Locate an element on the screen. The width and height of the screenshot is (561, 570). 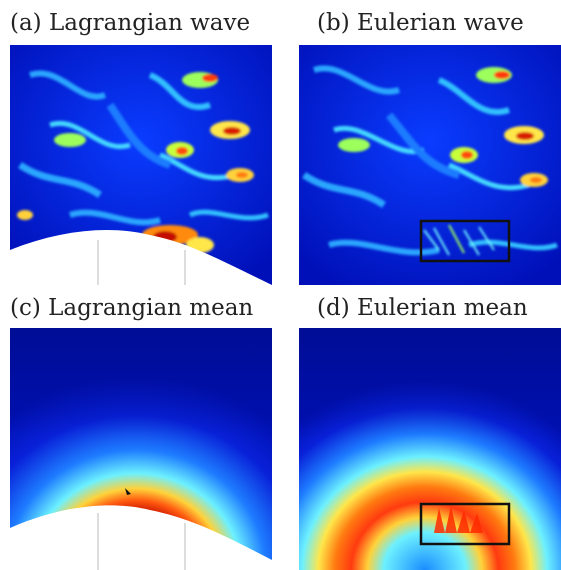
panel-c-label: (c) Lagrangian mean is located at coordinates (132, 308).